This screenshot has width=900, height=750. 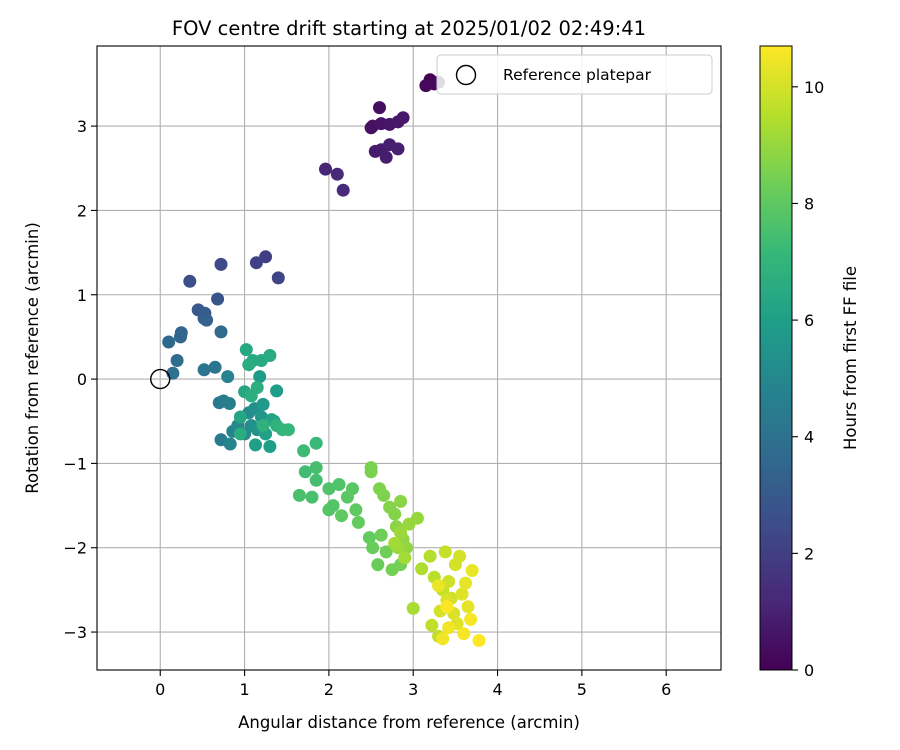 What do you see at coordinates (329, 689) in the screenshot?
I see `x-tick-label: 2` at bounding box center [329, 689].